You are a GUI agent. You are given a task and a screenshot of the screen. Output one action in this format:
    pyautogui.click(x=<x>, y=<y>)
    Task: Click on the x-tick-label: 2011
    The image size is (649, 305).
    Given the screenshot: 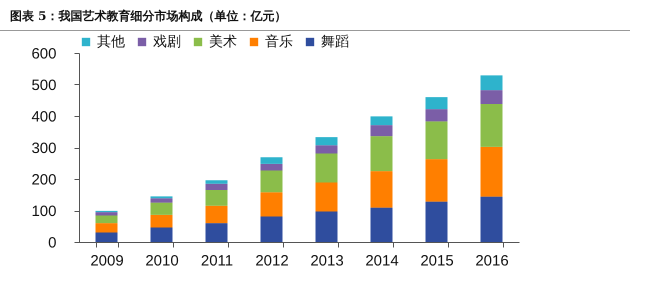 What is the action you would take?
    pyautogui.click(x=217, y=261)
    